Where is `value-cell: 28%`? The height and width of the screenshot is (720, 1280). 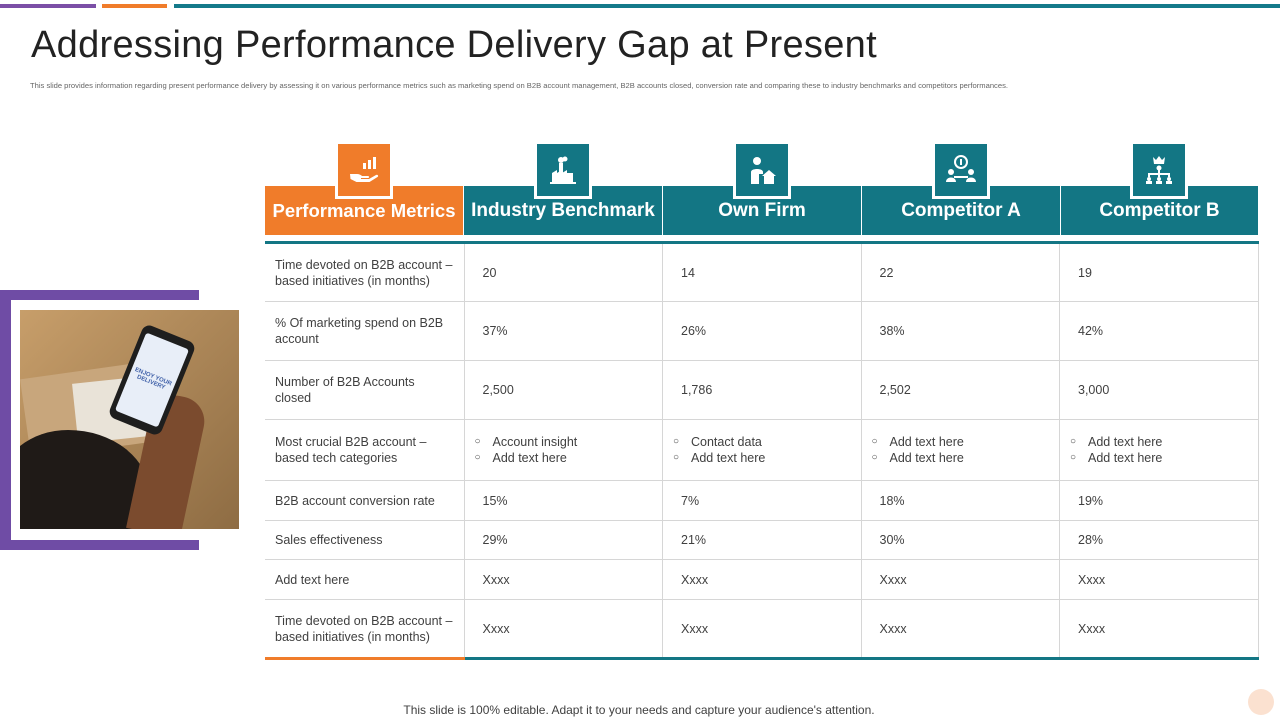
value-cell: 28% is located at coordinates (1159, 540).